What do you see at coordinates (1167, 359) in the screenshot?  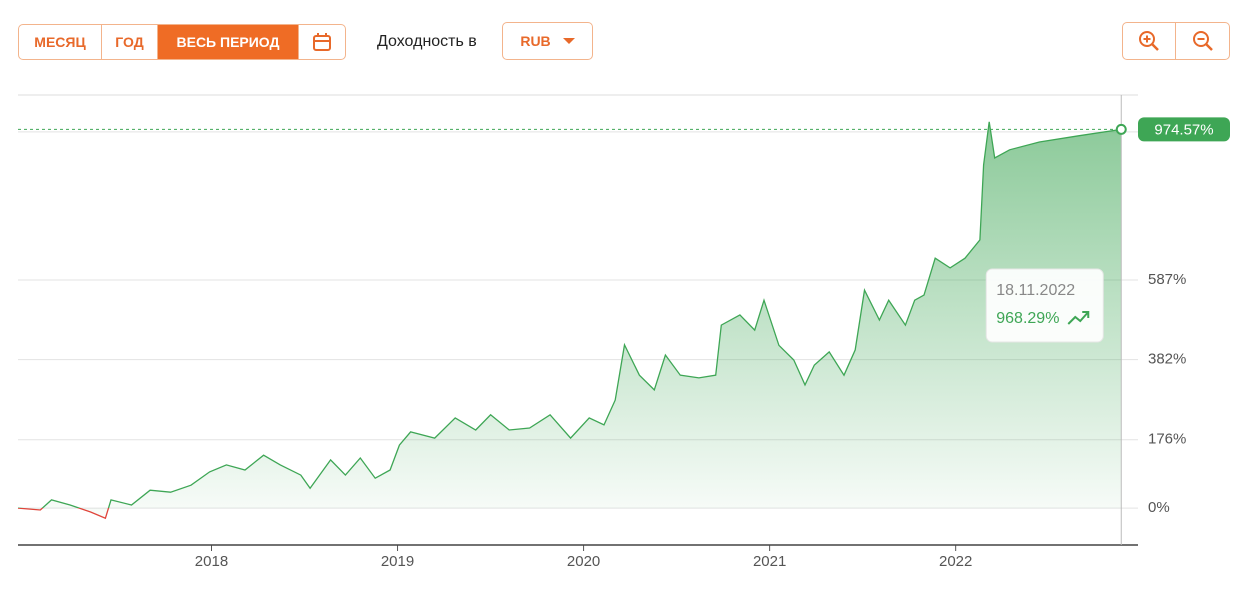 I see `y-tick-label: 382%` at bounding box center [1167, 359].